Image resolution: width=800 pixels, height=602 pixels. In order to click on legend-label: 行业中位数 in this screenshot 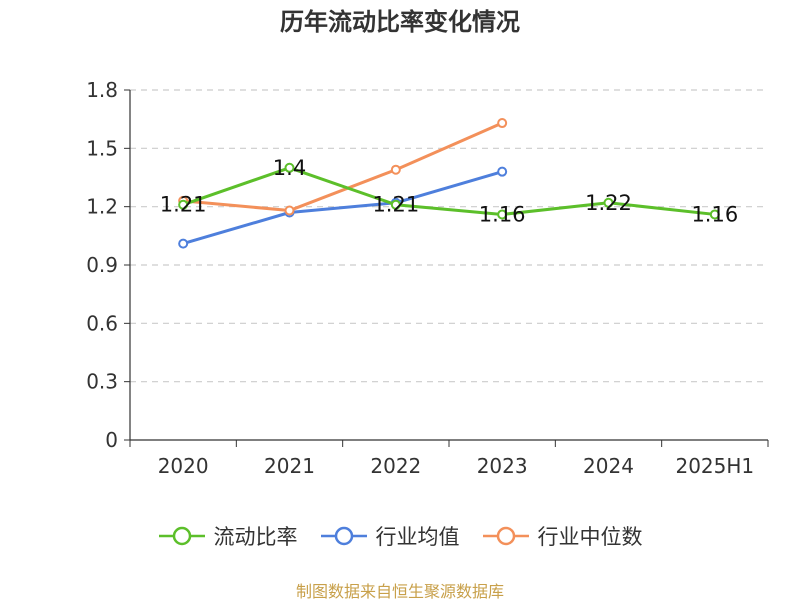, I will do `click(590, 537)`.